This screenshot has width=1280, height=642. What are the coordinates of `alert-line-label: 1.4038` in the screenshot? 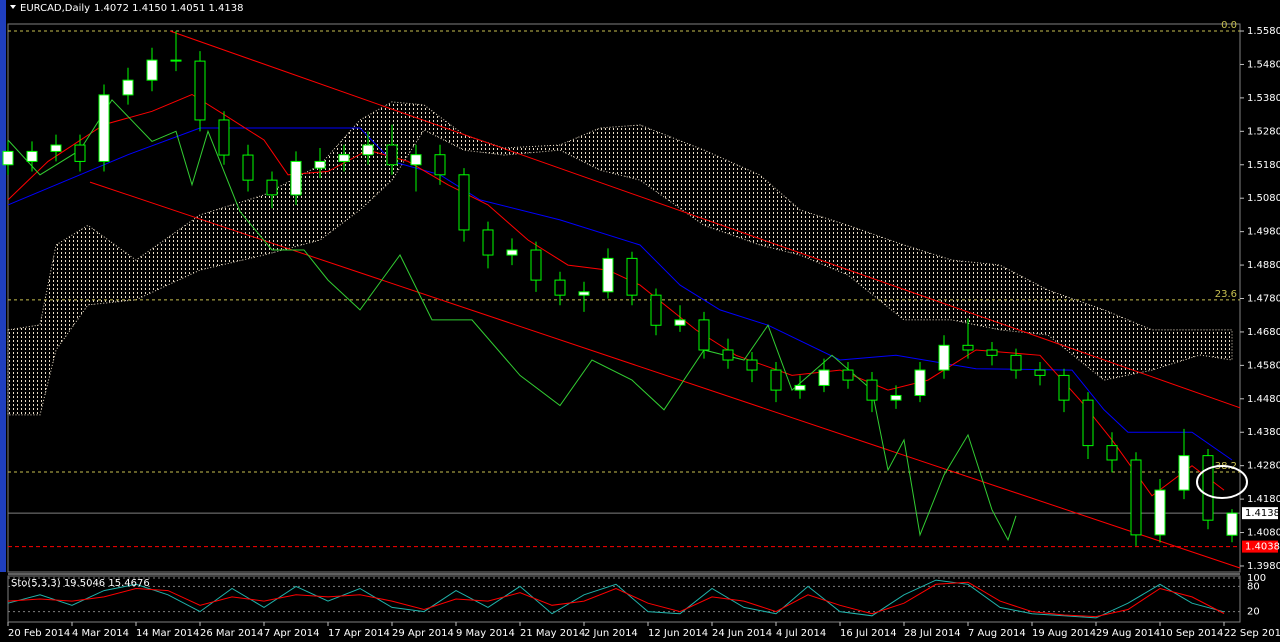 It's located at (1262, 547).